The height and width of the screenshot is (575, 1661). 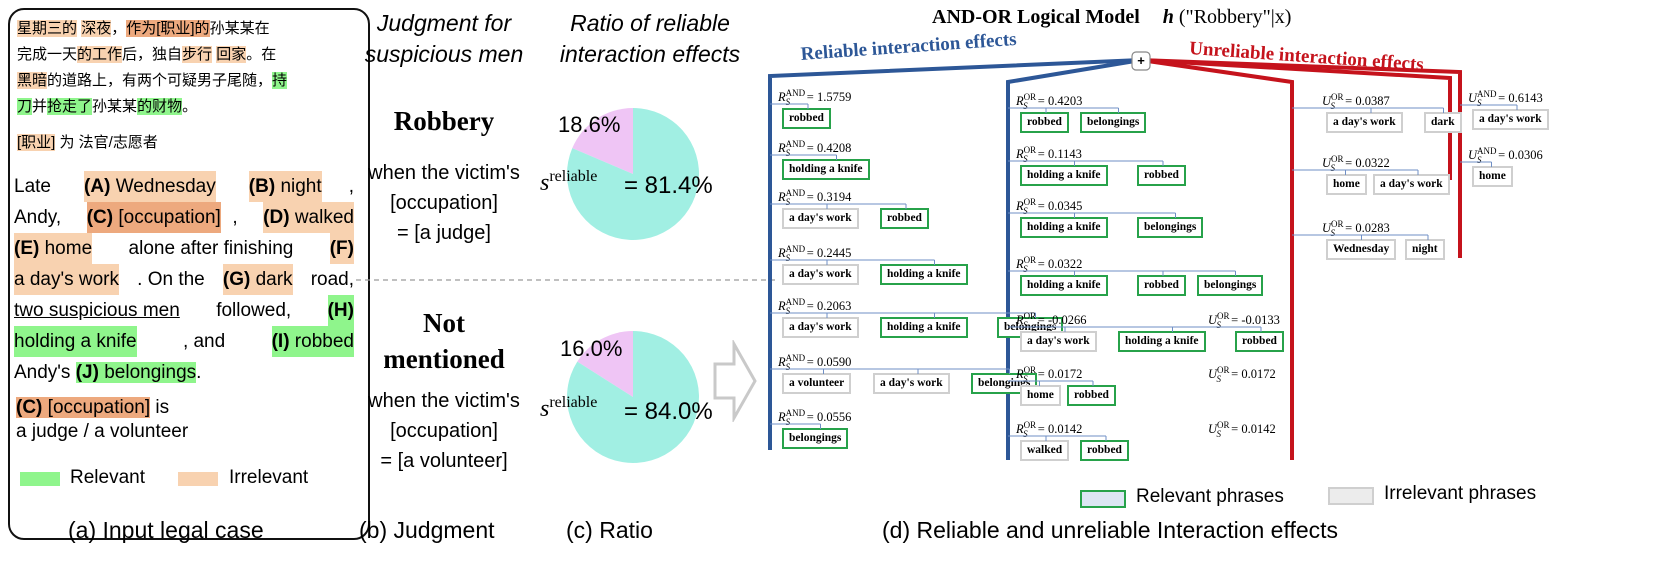 What do you see at coordinates (444, 173) in the screenshot?
I see `condition-line: when the victim's` at bounding box center [444, 173].